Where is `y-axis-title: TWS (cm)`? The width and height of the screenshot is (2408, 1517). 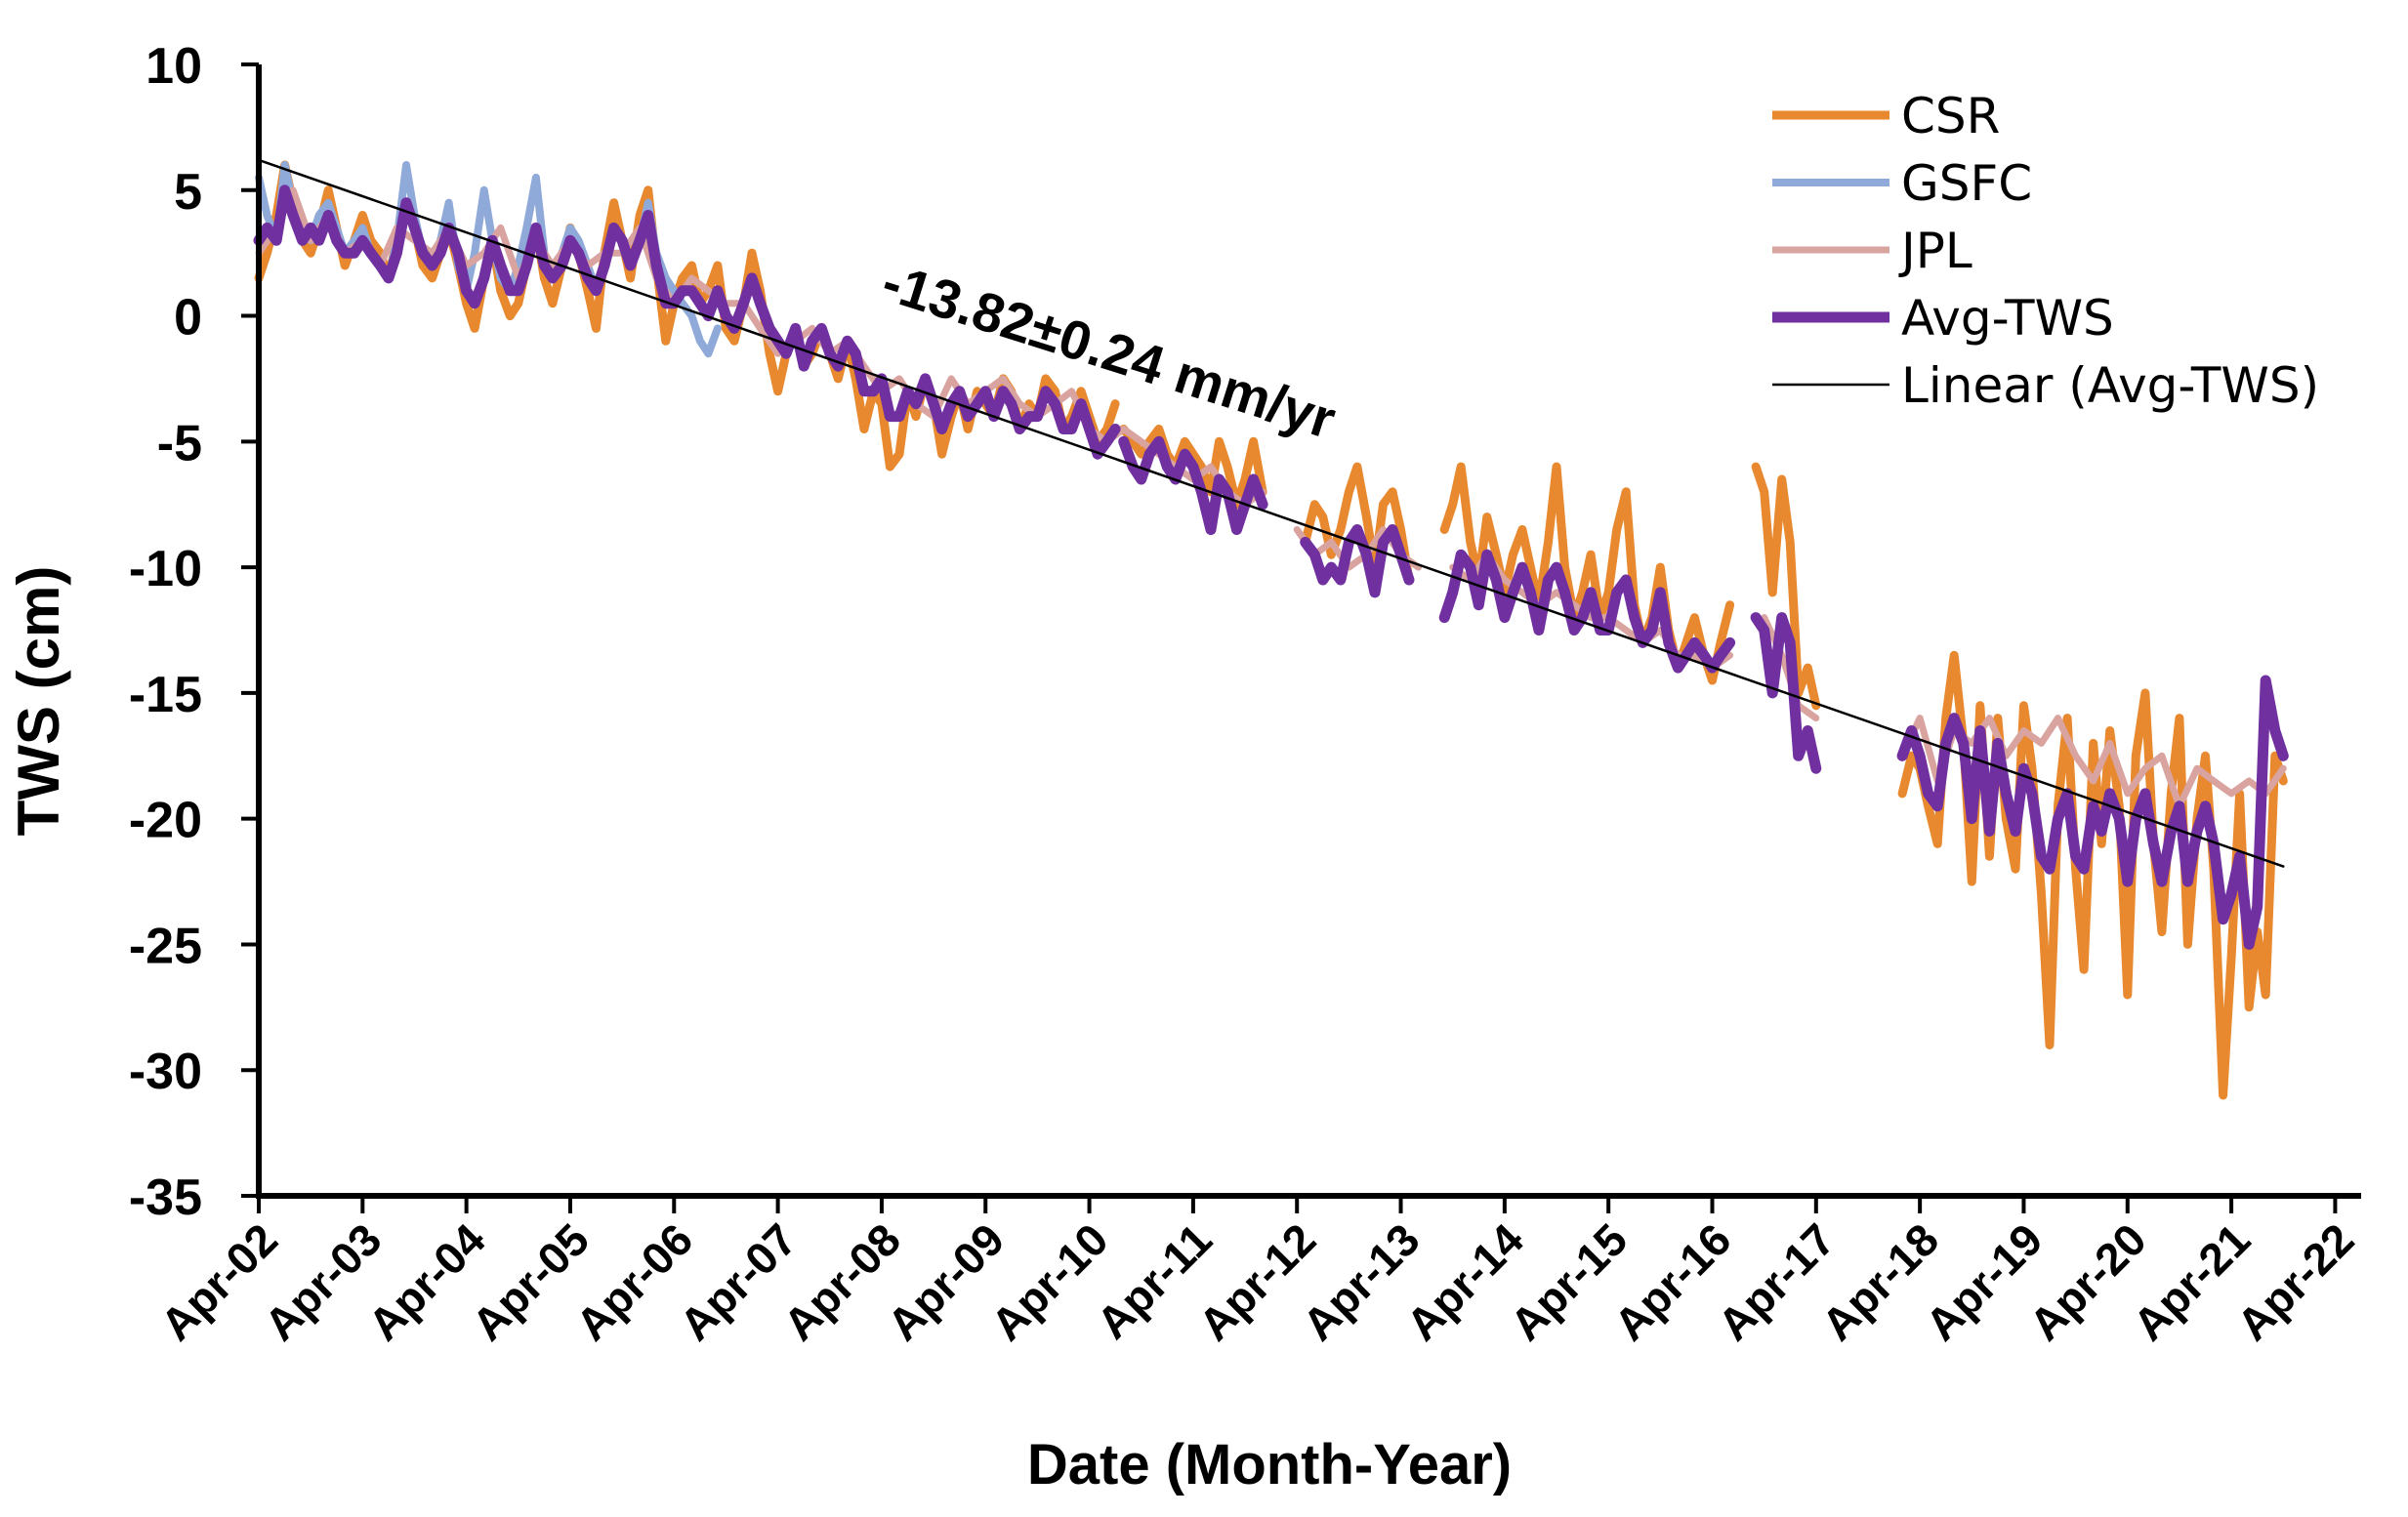 y-axis-title: TWS (cm) is located at coordinates (38, 701).